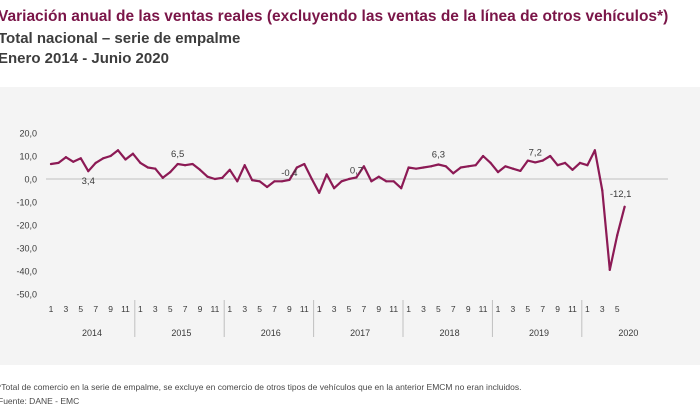  What do you see at coordinates (88, 181) in the screenshot?
I see `data-label: 3,4` at bounding box center [88, 181].